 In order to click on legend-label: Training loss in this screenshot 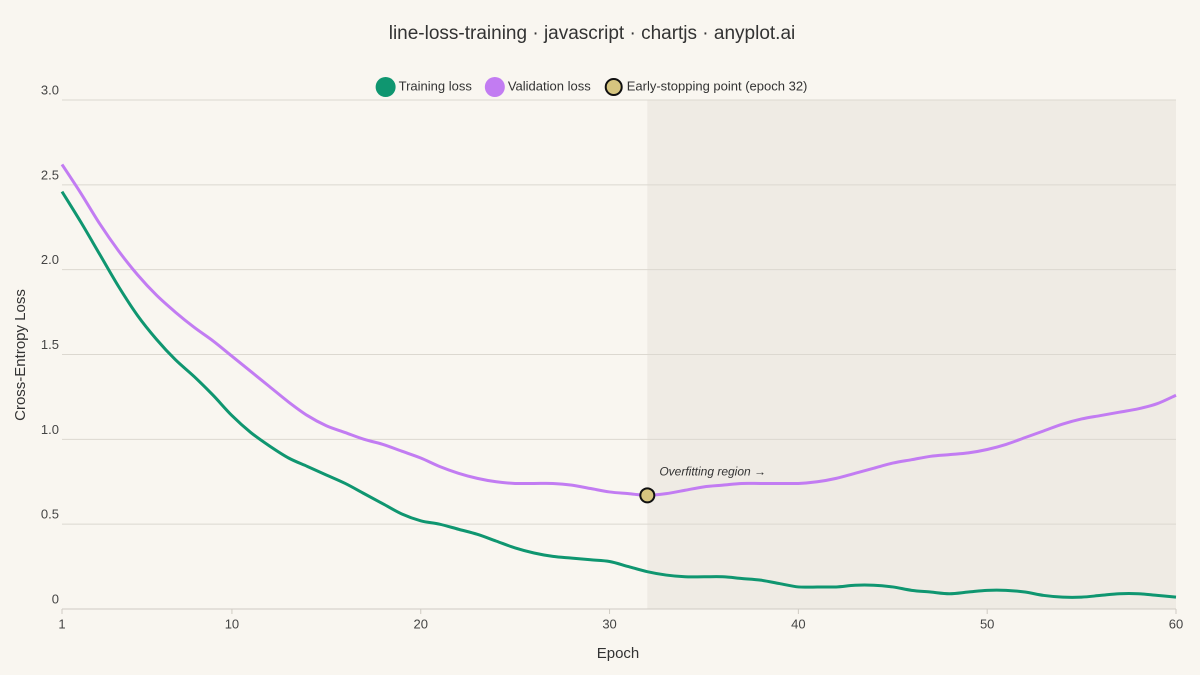, I will do `click(436, 85)`.